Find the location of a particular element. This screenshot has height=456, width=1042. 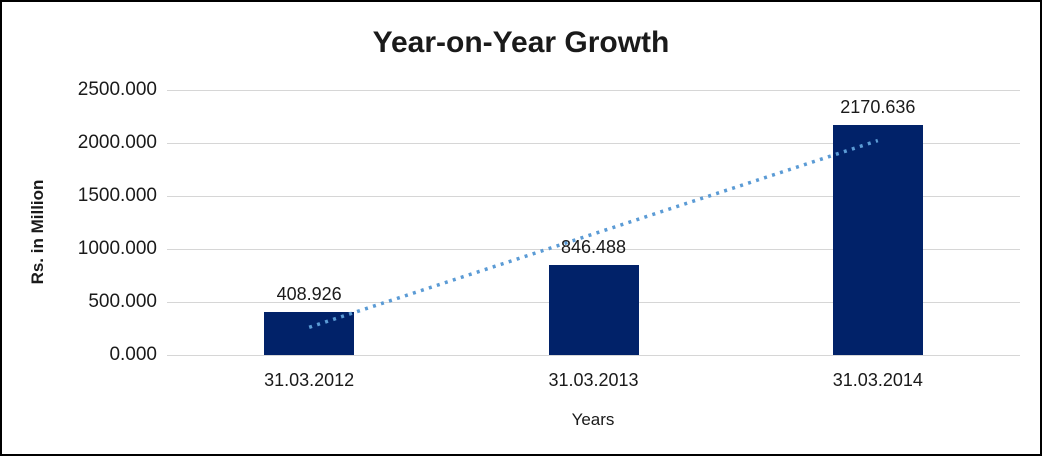

y-tick-label: 2000.000 is located at coordinates (117, 142).